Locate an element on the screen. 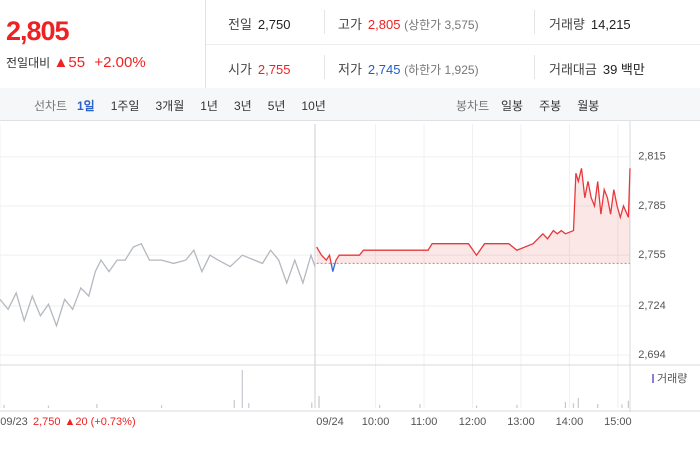 This screenshot has width=700, height=450. area is located at coordinates (473, 220).